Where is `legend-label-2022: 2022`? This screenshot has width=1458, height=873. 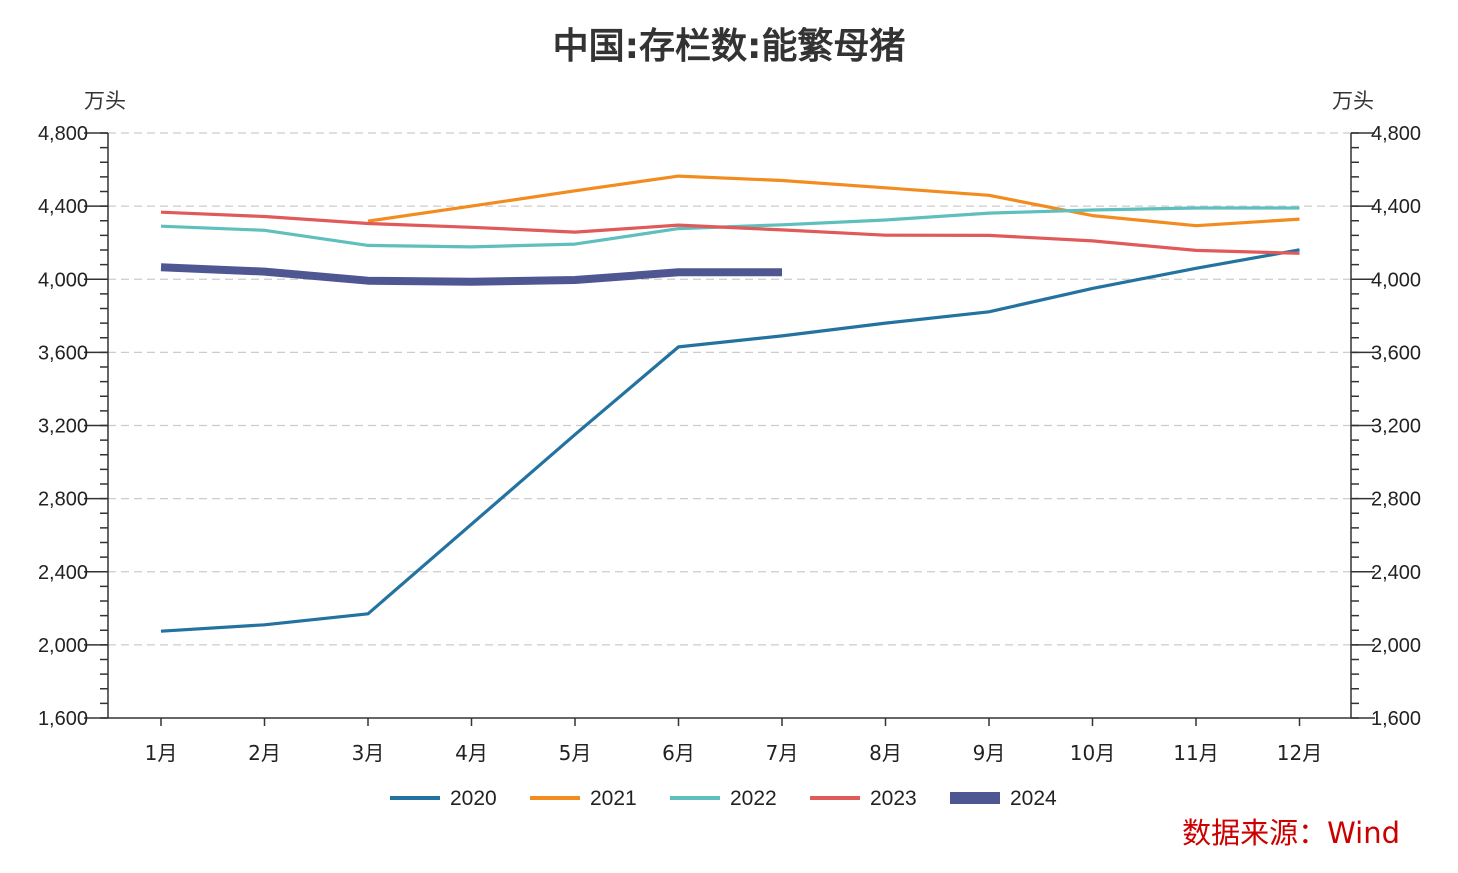
legend-label-2022: 2022 is located at coordinates (753, 798).